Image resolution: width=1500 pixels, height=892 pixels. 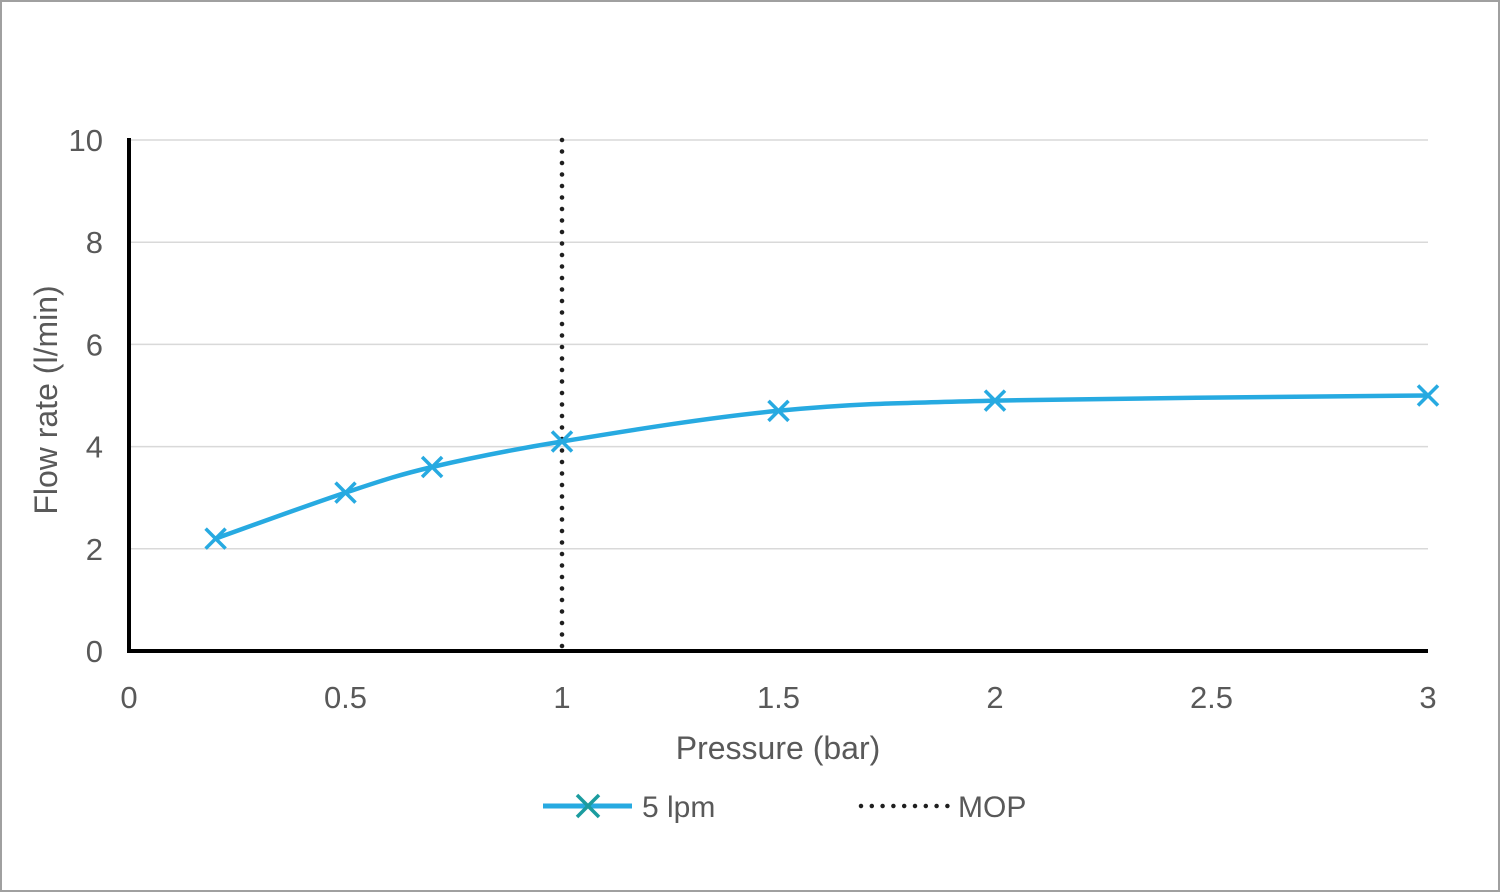 I want to click on y-tick-label: 6, so click(x=94, y=344).